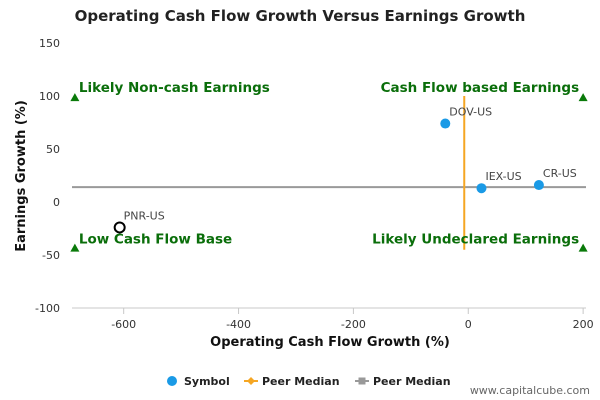  Describe the element at coordinates (56, 202) in the screenshot. I see `y-tick-label: 0` at that location.